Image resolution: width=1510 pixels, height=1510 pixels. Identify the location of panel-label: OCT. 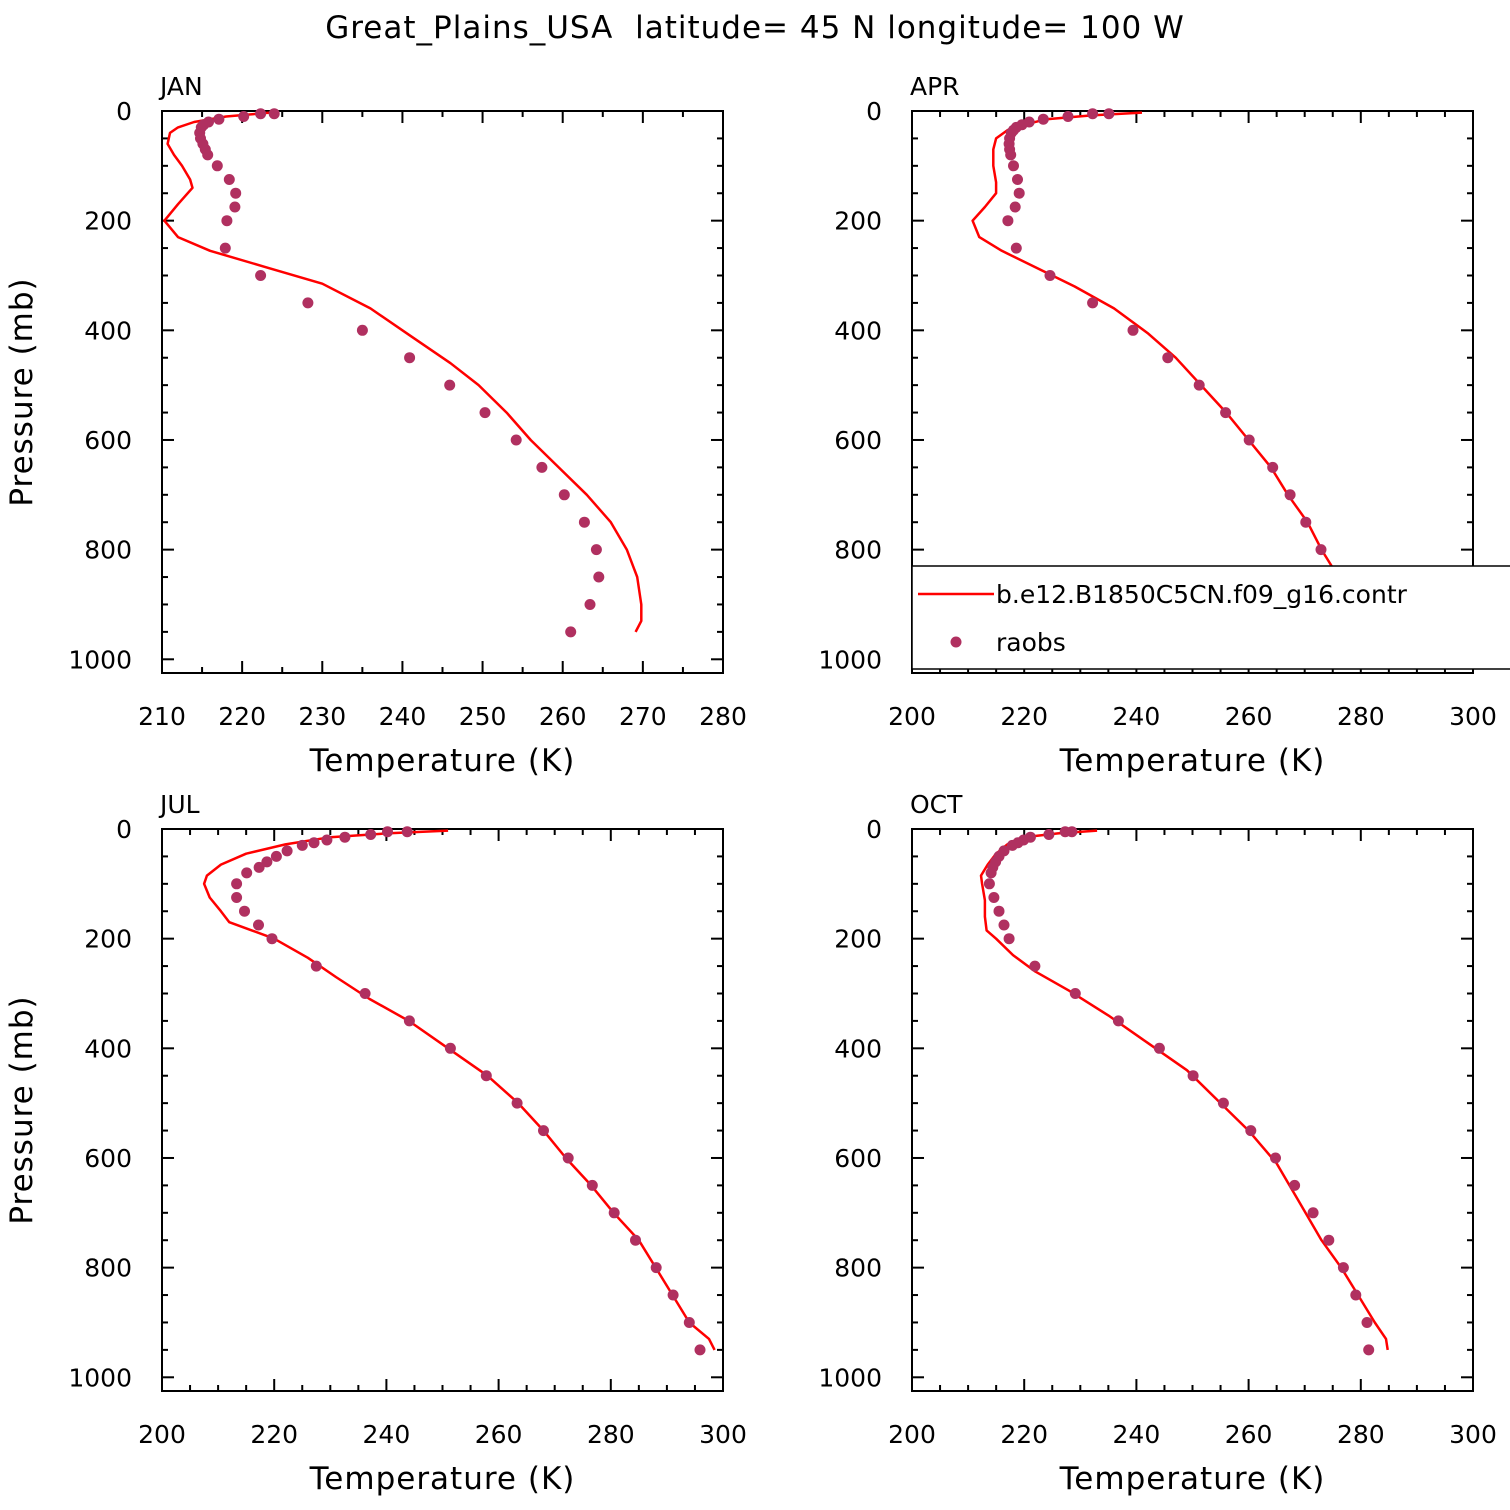
(936, 804).